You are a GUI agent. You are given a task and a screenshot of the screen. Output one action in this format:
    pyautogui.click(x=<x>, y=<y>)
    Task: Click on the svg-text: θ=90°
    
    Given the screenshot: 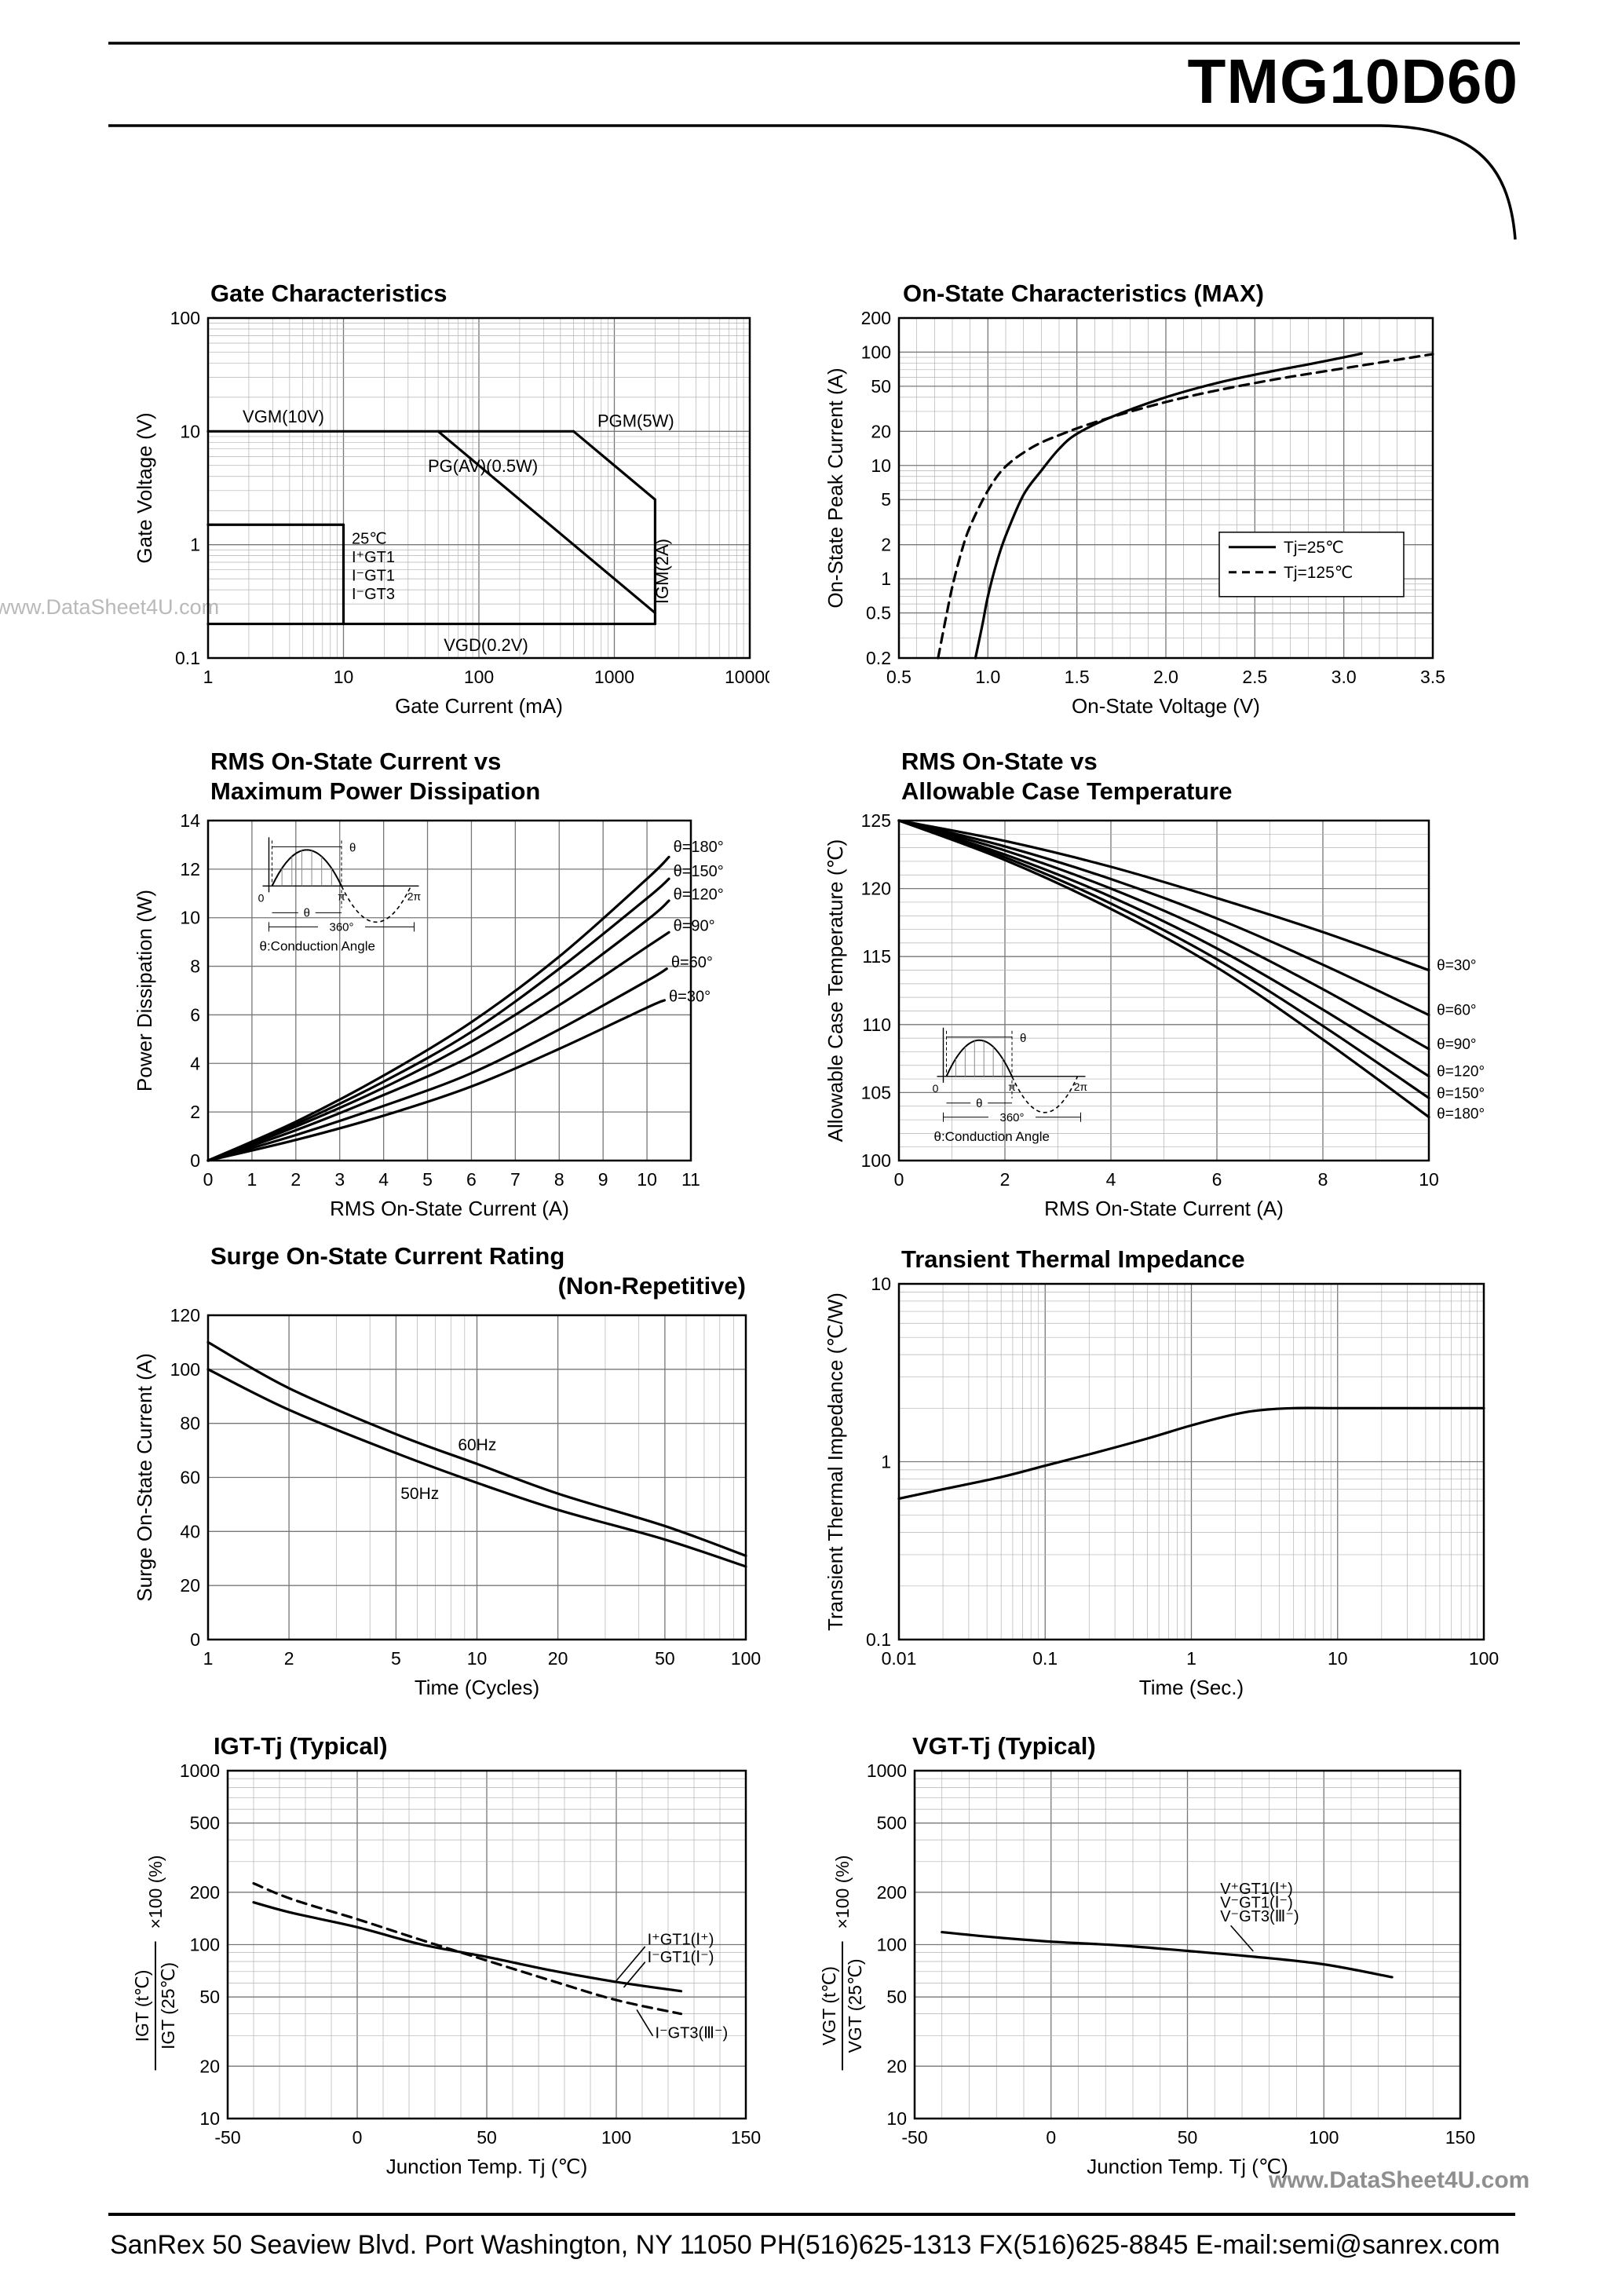 What is the action you would take?
    pyautogui.click(x=694, y=927)
    